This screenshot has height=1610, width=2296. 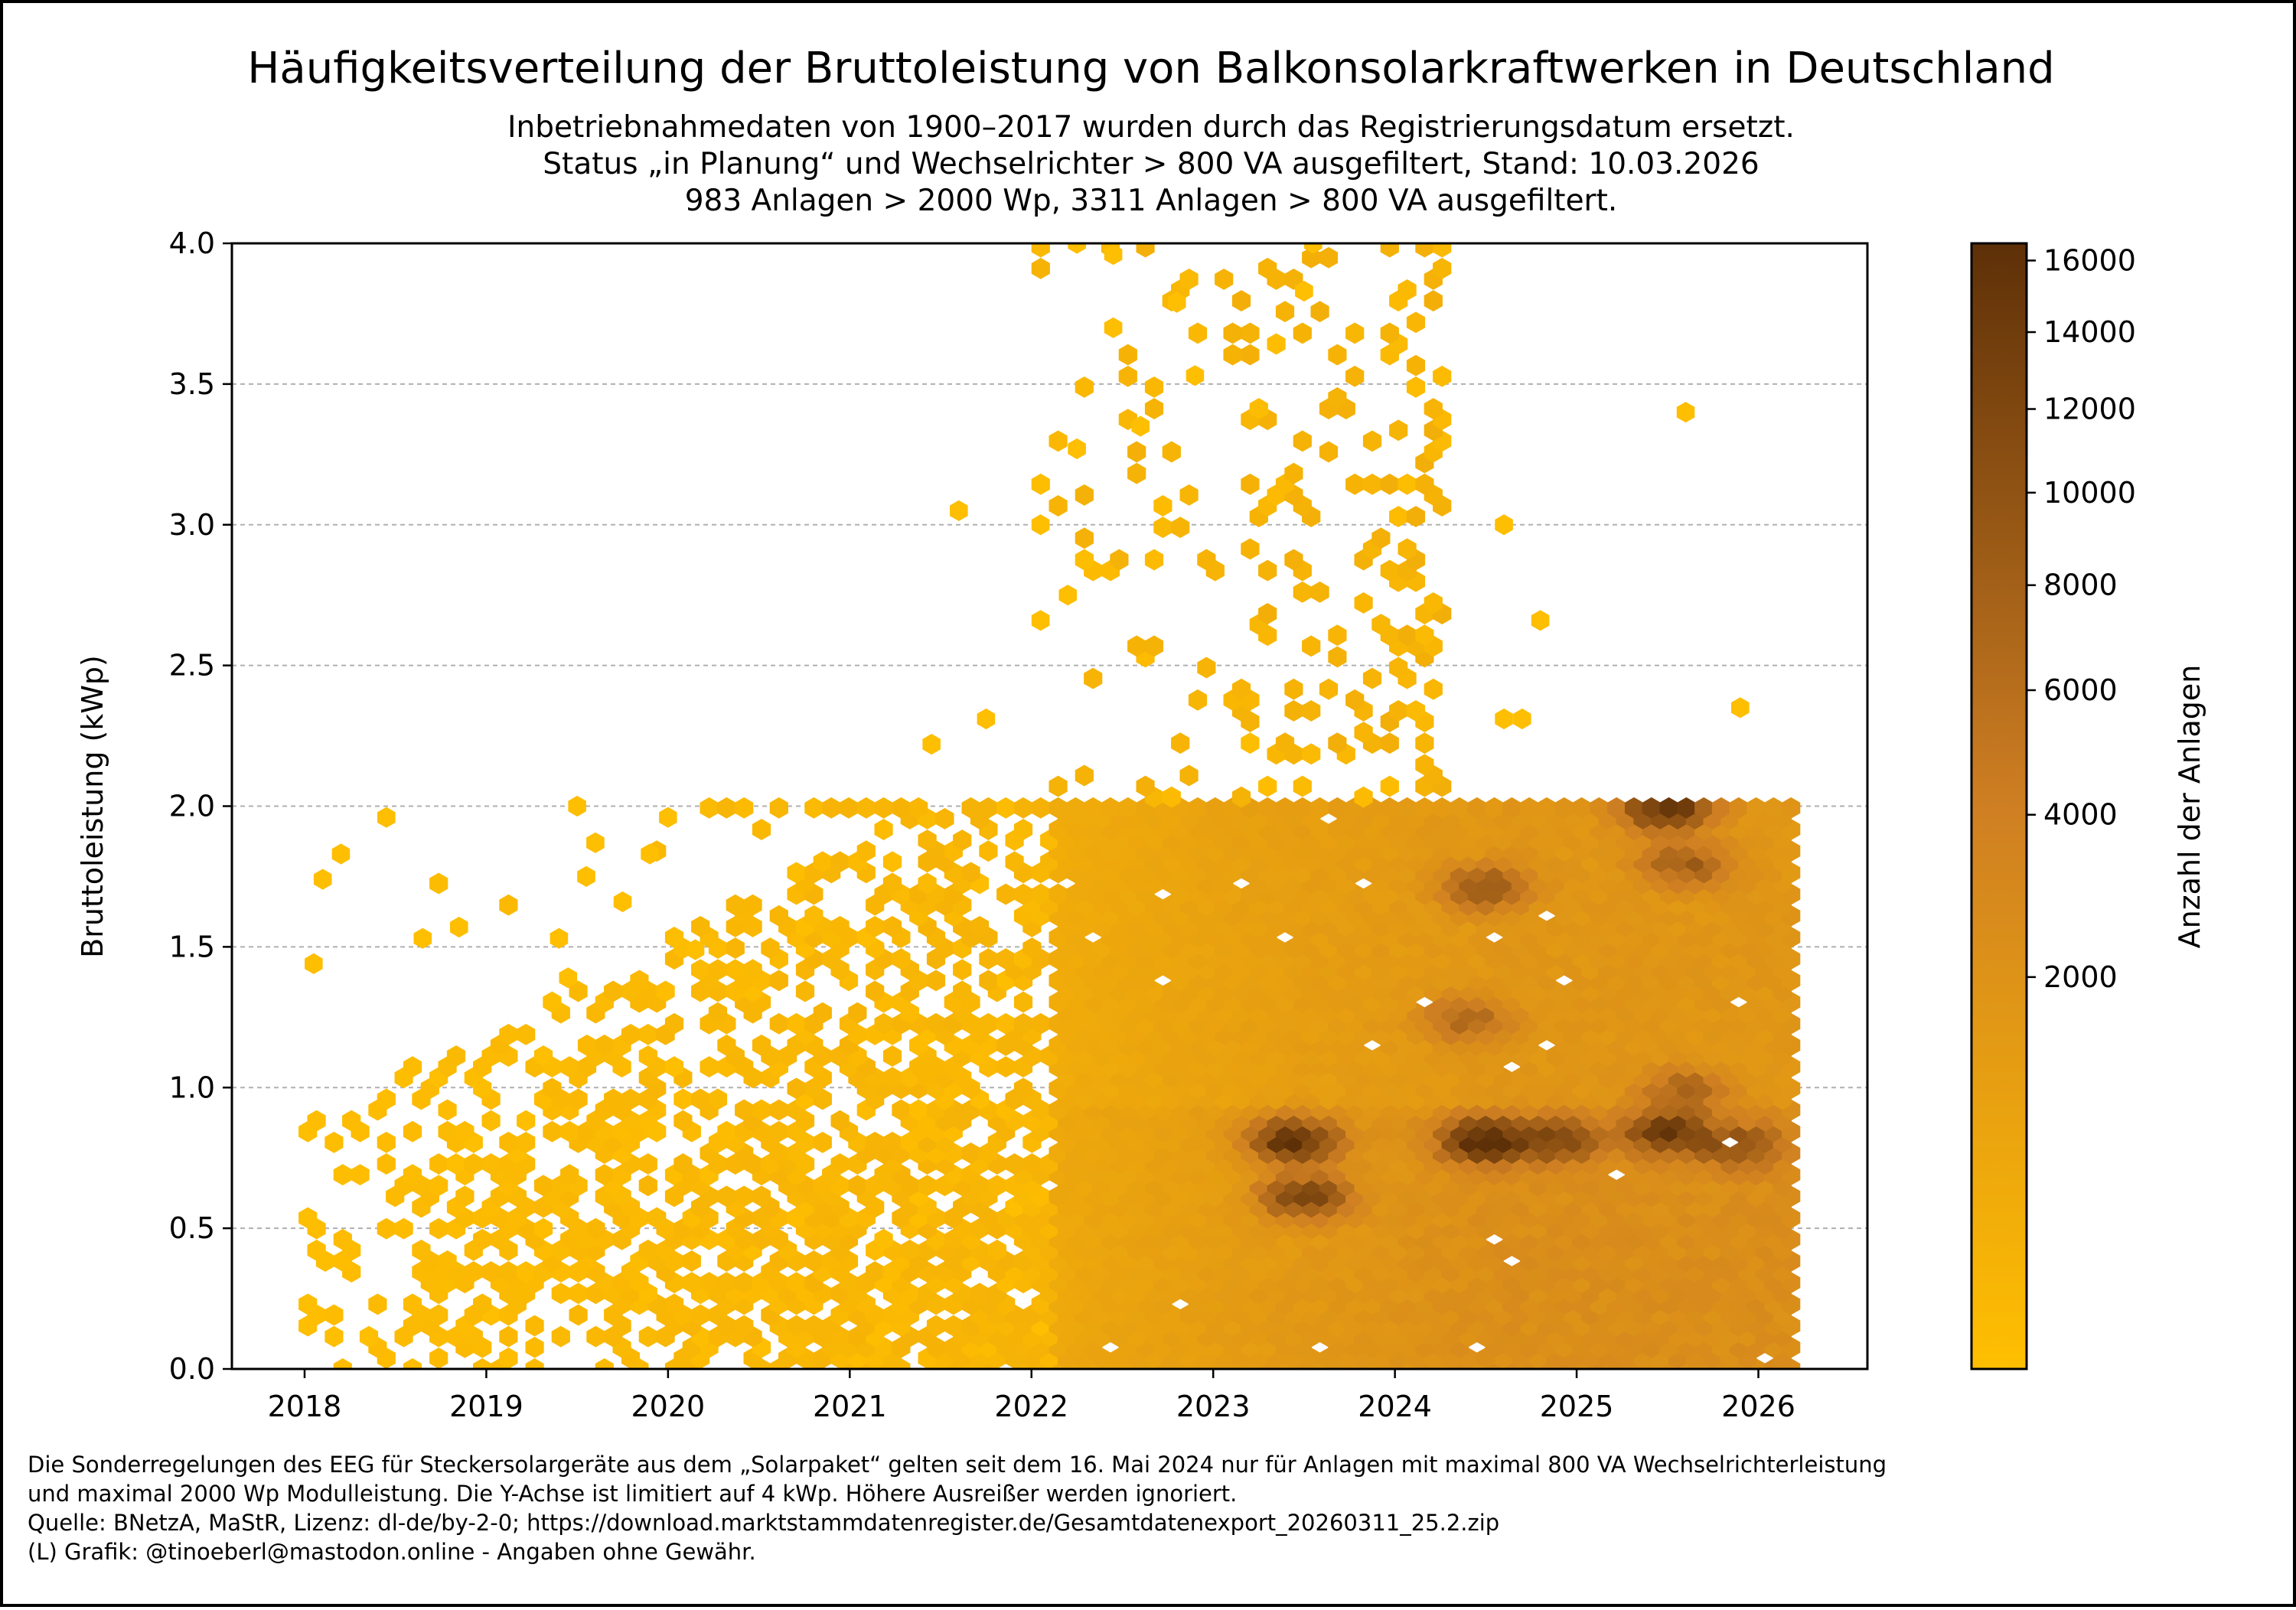 What do you see at coordinates (2080, 690) in the screenshot?
I see `colorbar-tick-label: 6000` at bounding box center [2080, 690].